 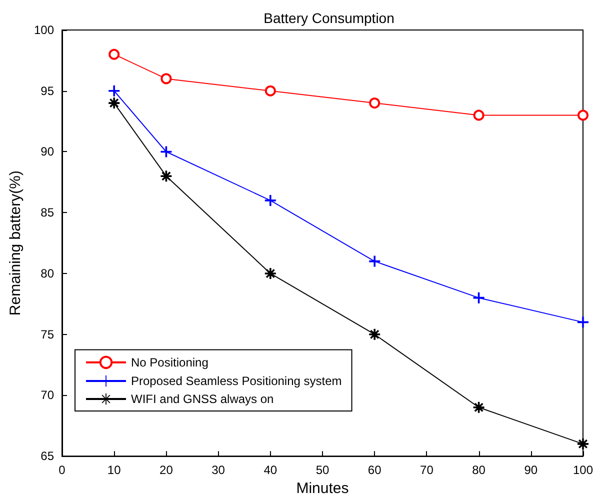 I want to click on y-tick-label: 85, so click(x=47, y=213).